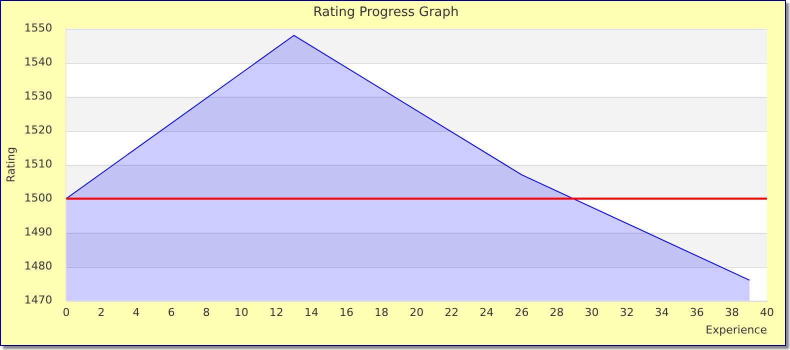 The height and width of the screenshot is (350, 790). Describe the element at coordinates (767, 313) in the screenshot. I see `x-tick-label: 40` at that location.